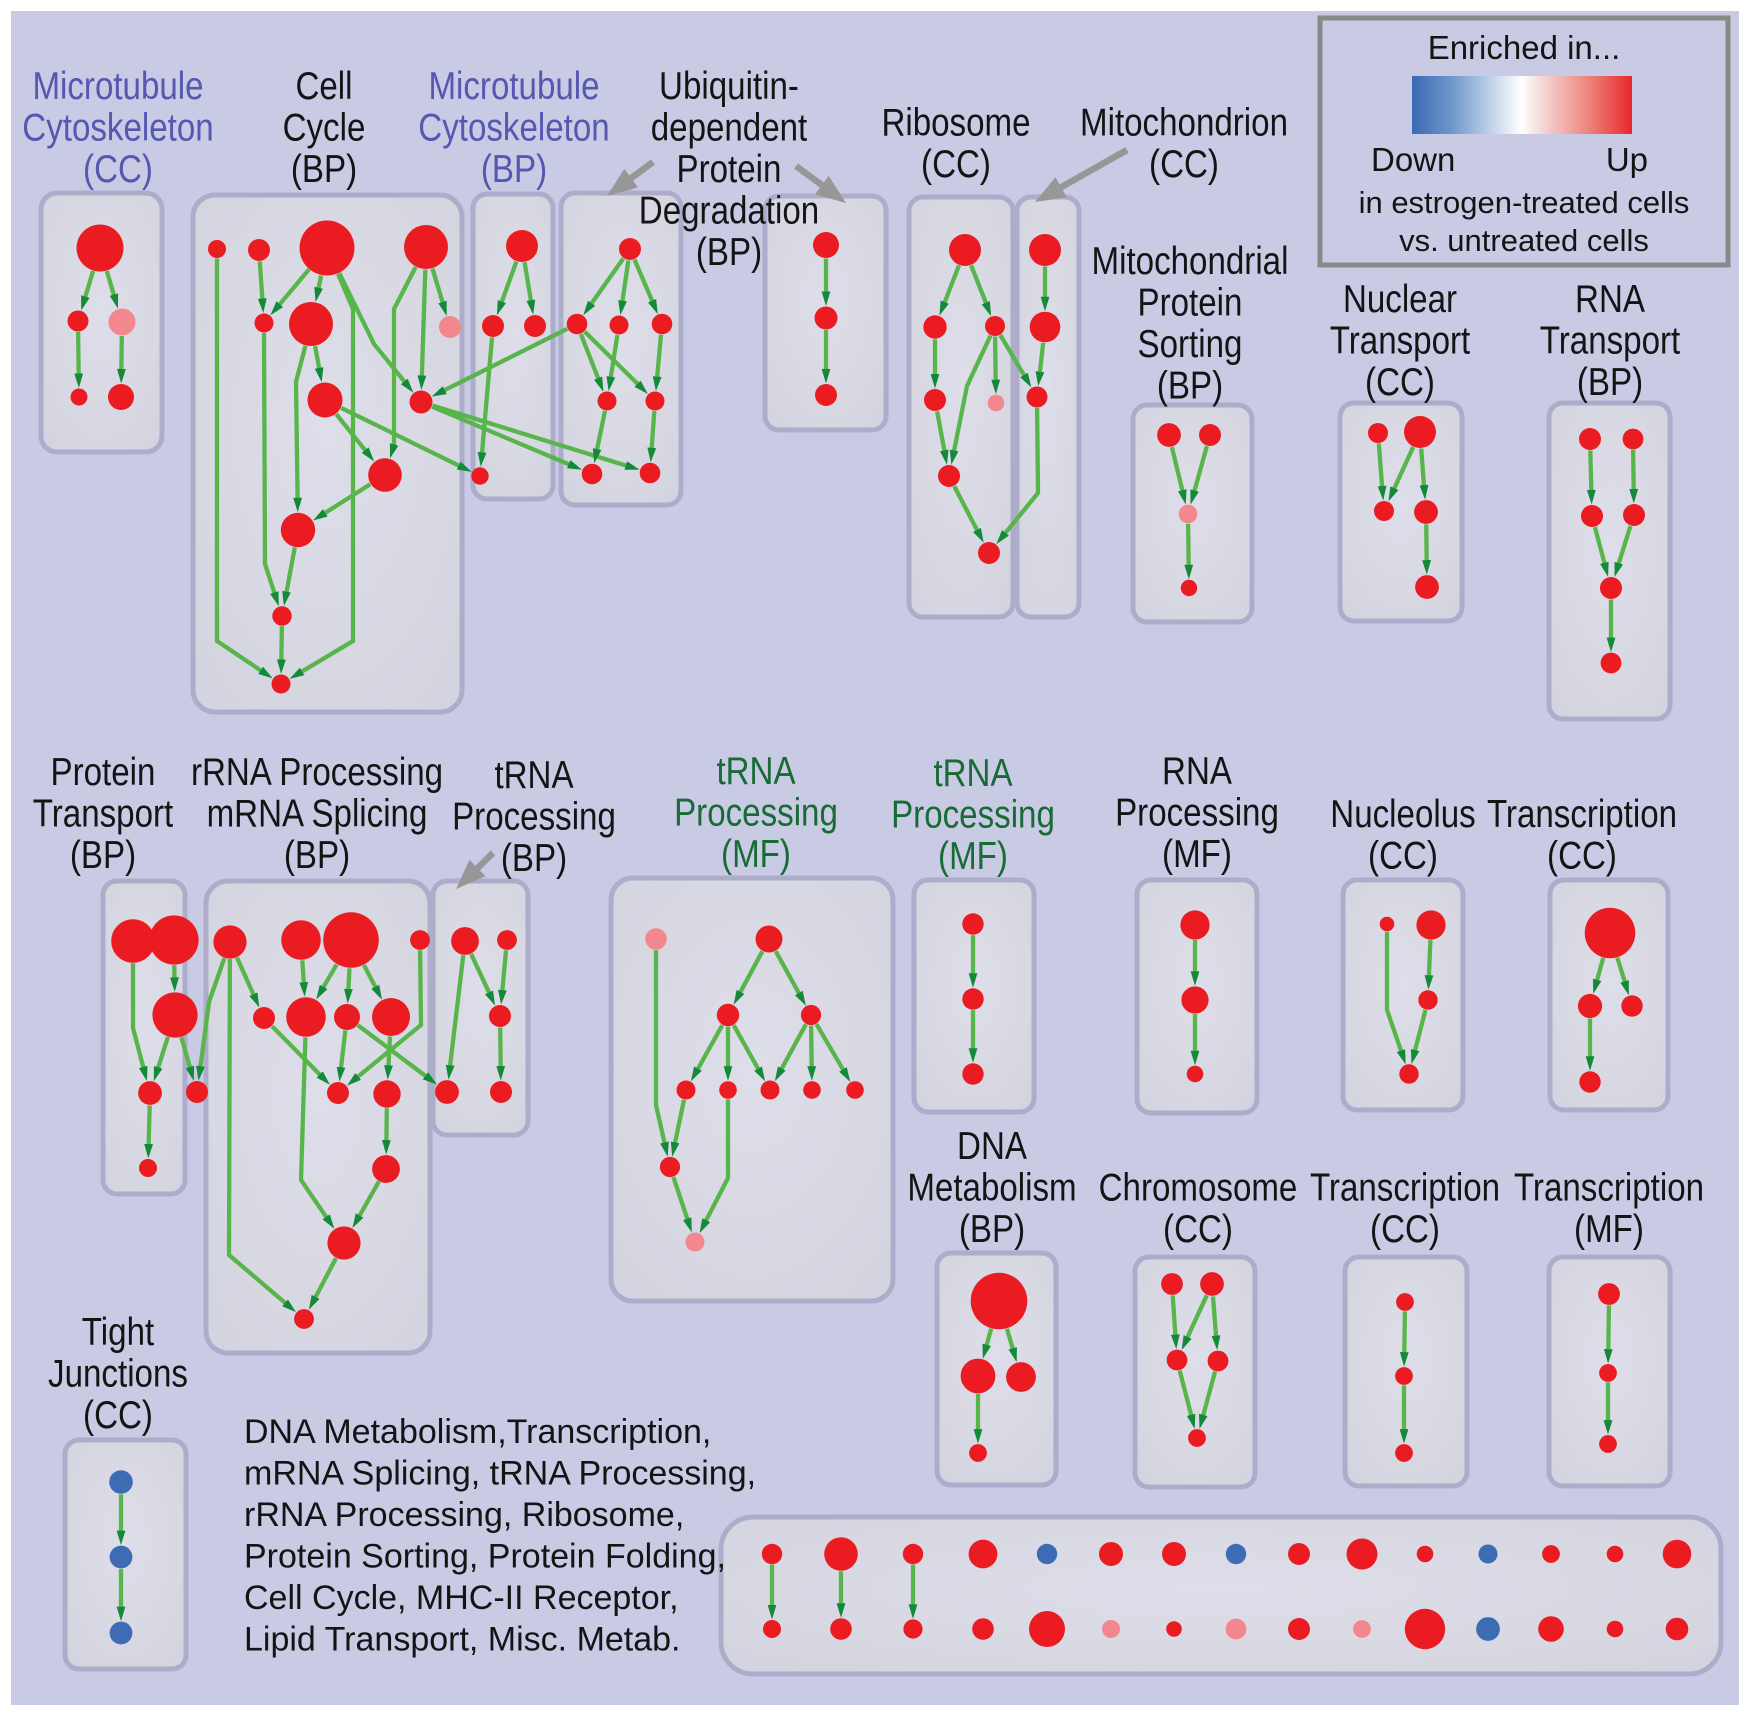 This screenshot has width=1750, height=1720. What do you see at coordinates (1627, 159) in the screenshot?
I see `svg-text: Up` at bounding box center [1627, 159].